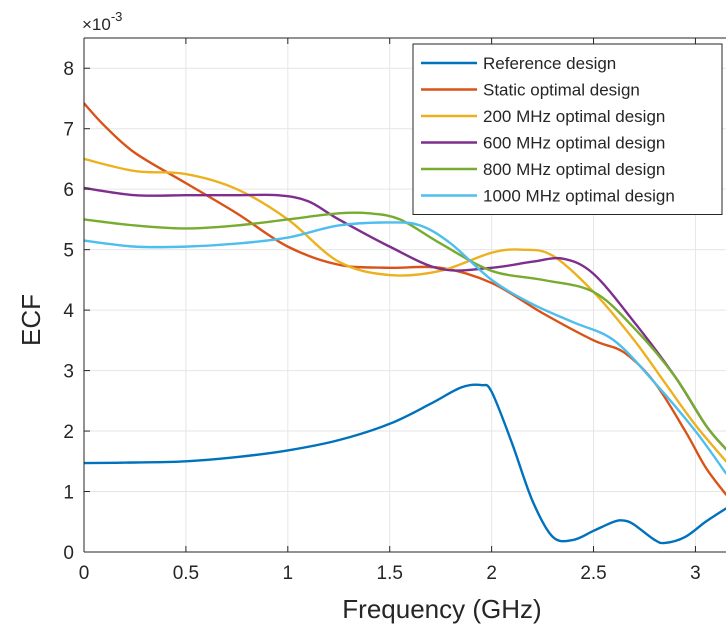 The image size is (726, 632). What do you see at coordinates (68, 493) in the screenshot?
I see `y-tick-label: 1` at bounding box center [68, 493].